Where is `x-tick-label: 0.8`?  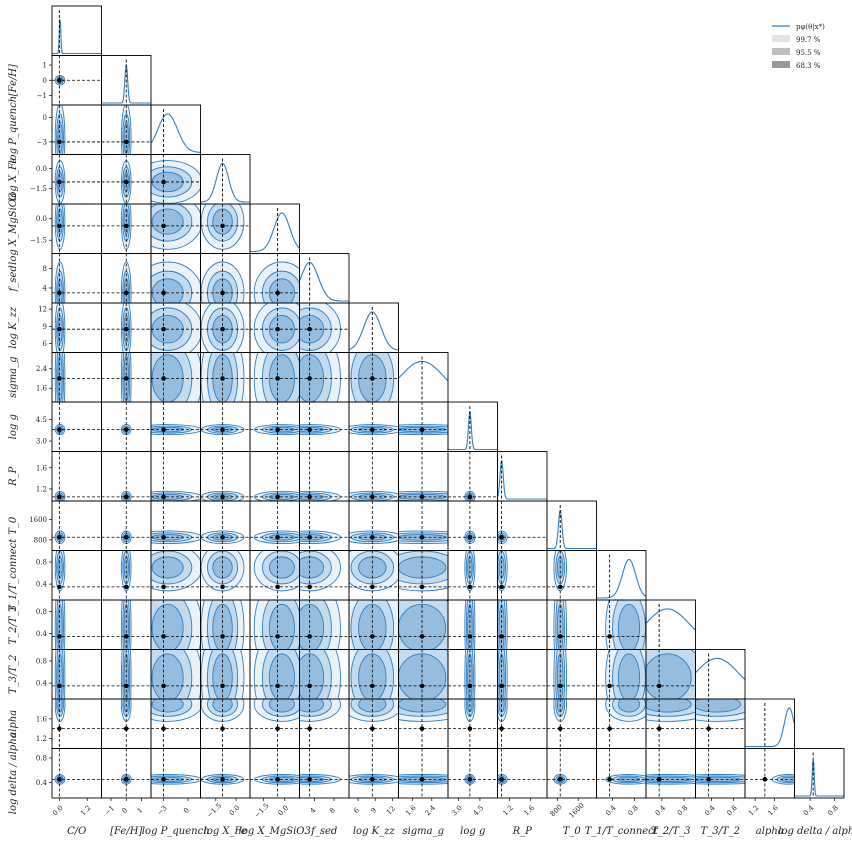 x-tick-label: 0.8 is located at coordinates (732, 811).